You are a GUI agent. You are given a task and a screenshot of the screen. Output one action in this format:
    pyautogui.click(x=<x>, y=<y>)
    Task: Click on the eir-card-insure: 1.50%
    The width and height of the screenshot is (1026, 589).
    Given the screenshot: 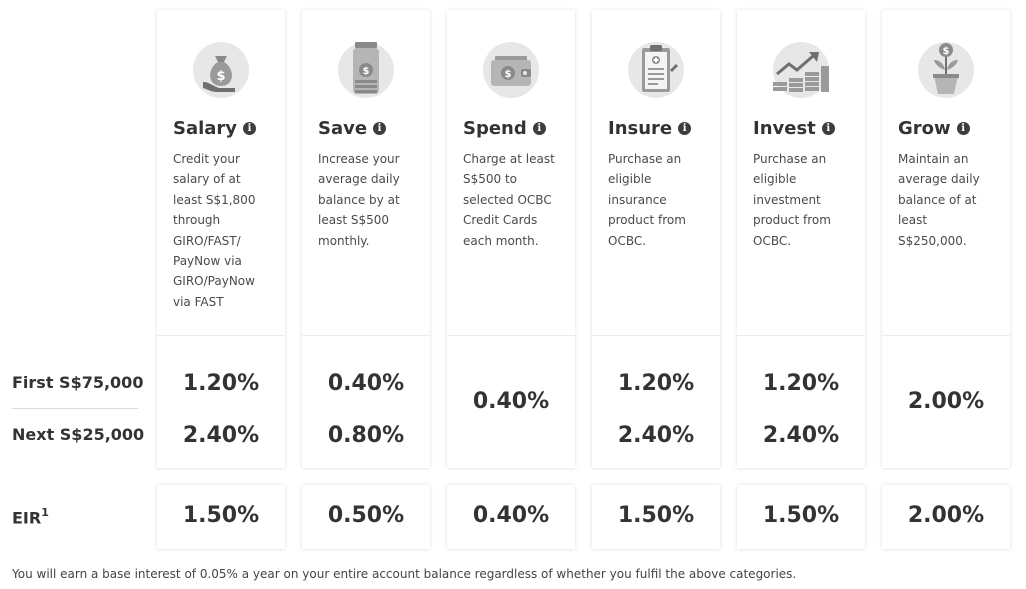 What is the action you would take?
    pyautogui.click(x=656, y=517)
    